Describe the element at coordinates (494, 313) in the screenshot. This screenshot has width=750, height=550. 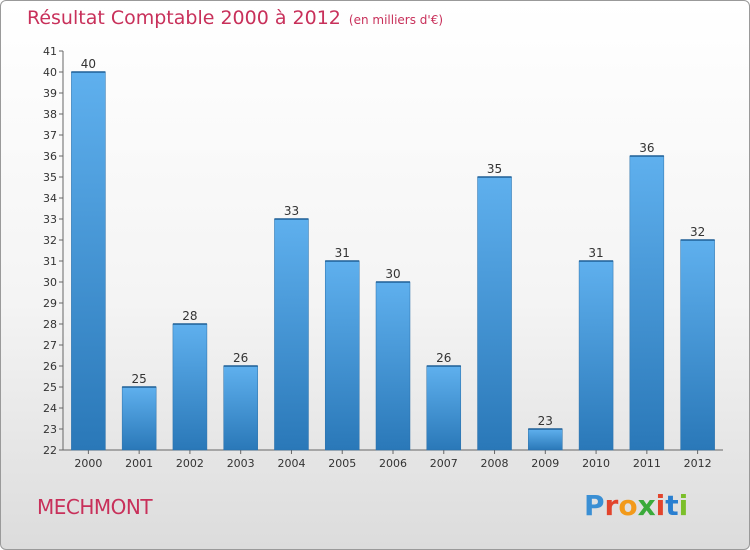
I see `bar-2008` at that location.